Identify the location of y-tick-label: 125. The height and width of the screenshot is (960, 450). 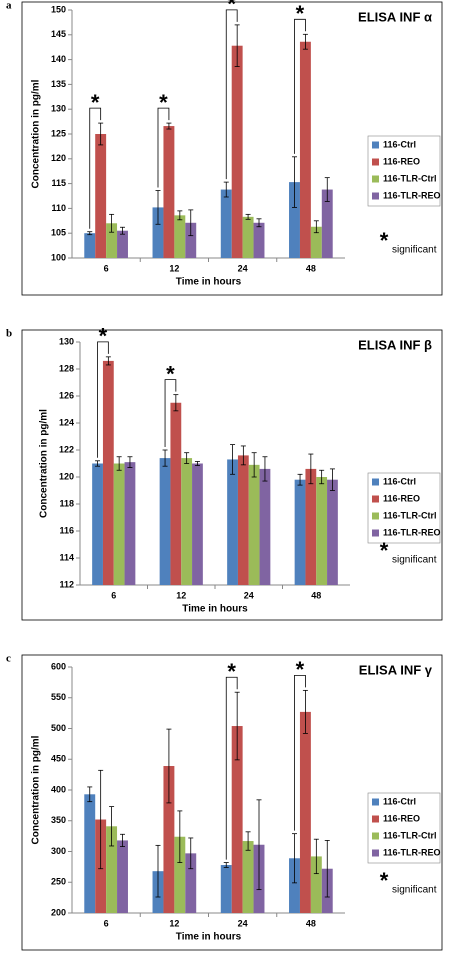
(58, 133).